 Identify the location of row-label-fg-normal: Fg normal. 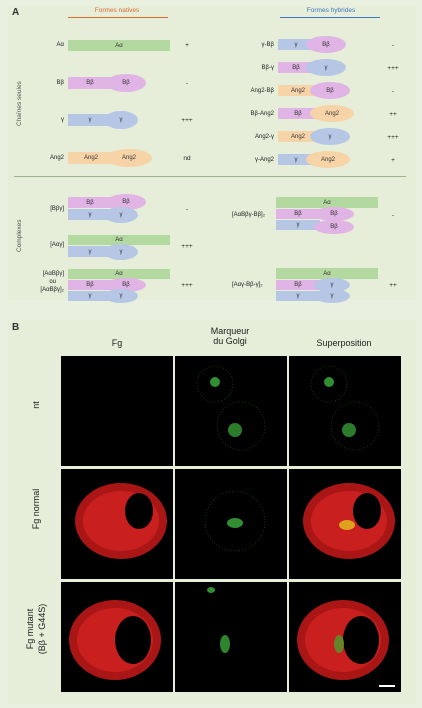
(36, 509).